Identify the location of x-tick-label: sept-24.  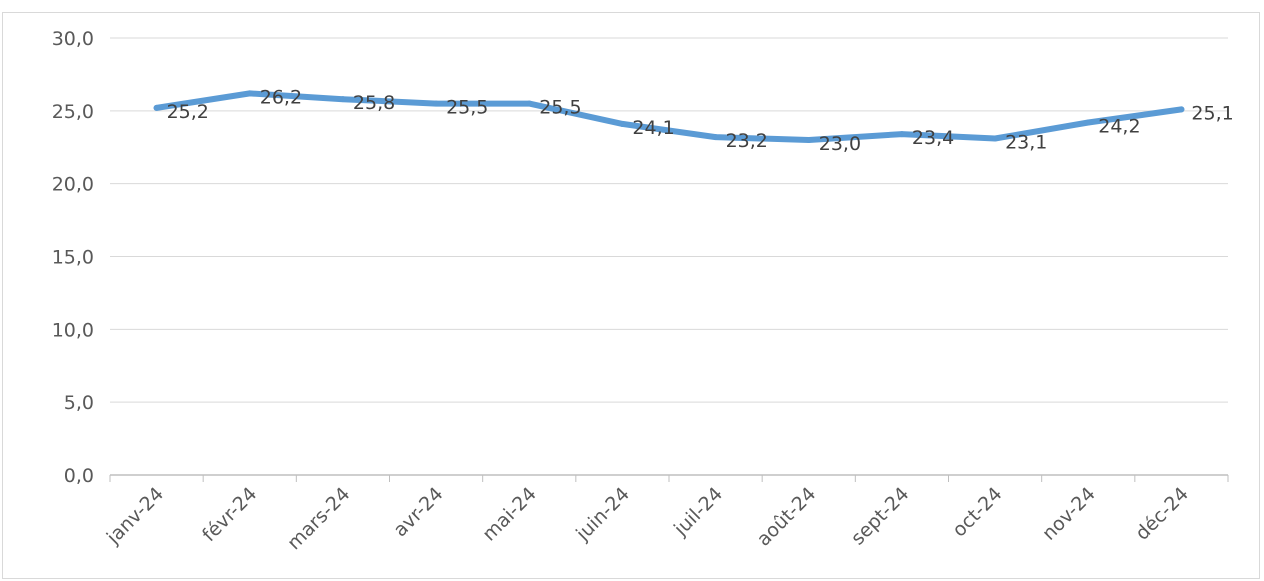
(880, 516).